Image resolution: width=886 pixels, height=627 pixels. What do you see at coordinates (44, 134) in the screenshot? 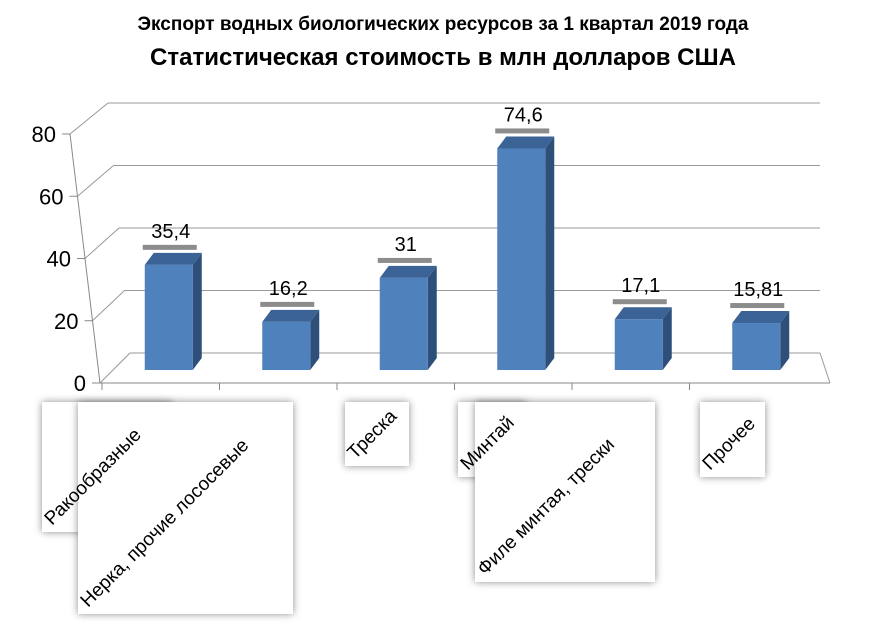
I see `y-tick-label: 80` at bounding box center [44, 134].